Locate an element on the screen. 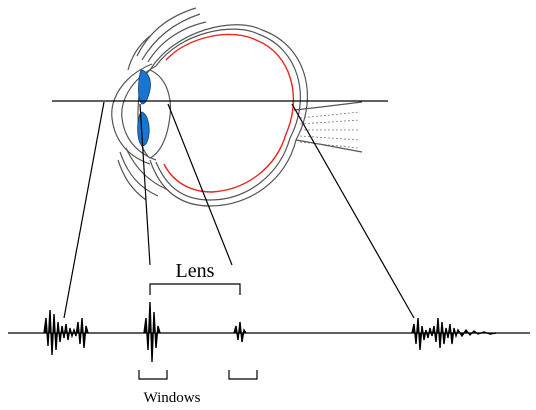 Image resolution: width=536 pixels, height=410 pixels. echo-cornea is located at coordinates (66, 332).